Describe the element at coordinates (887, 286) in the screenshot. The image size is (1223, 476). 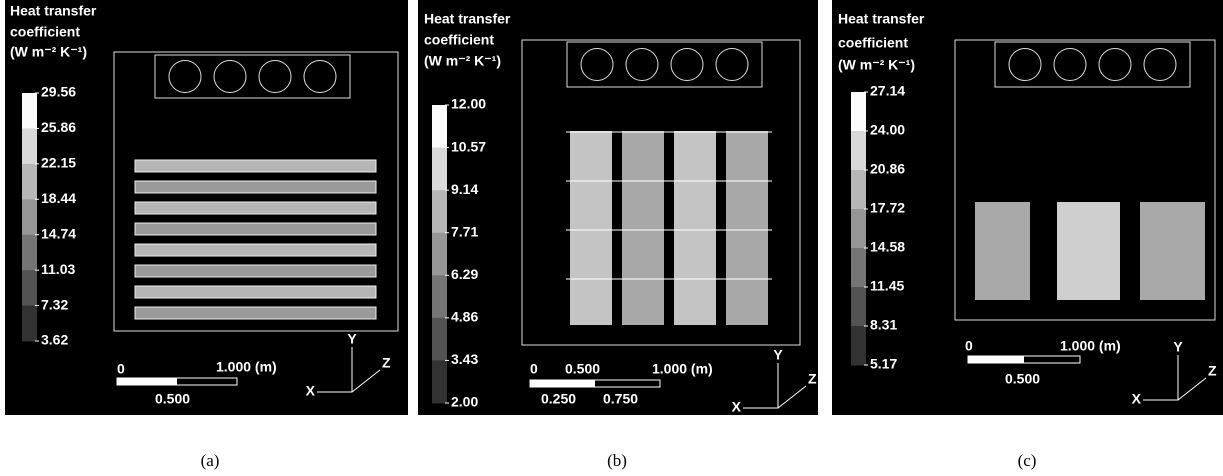
I see `colorbar-label: 11.45` at that location.